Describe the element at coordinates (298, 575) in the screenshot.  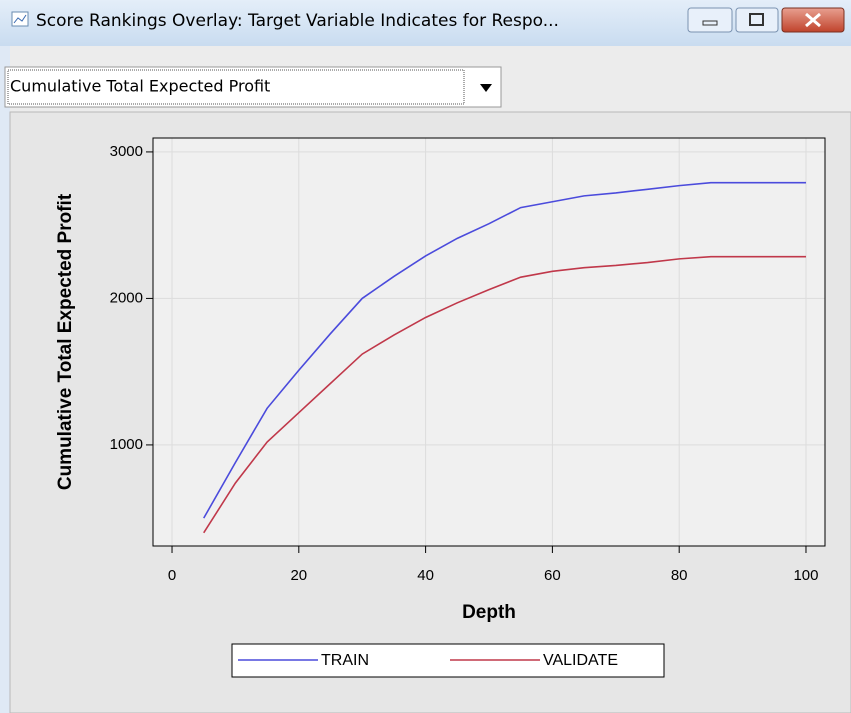
I see `x-tick-label: 20` at that location.